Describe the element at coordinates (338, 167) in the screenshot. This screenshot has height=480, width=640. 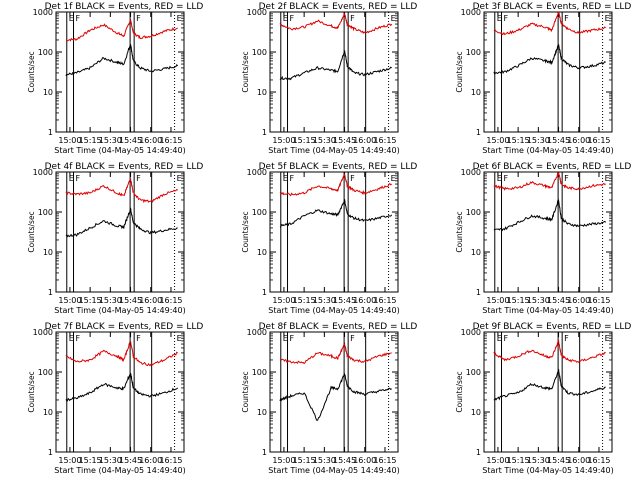
I see `panel-title: Det 5f BLACK = Events, RED = LLD` at that location.